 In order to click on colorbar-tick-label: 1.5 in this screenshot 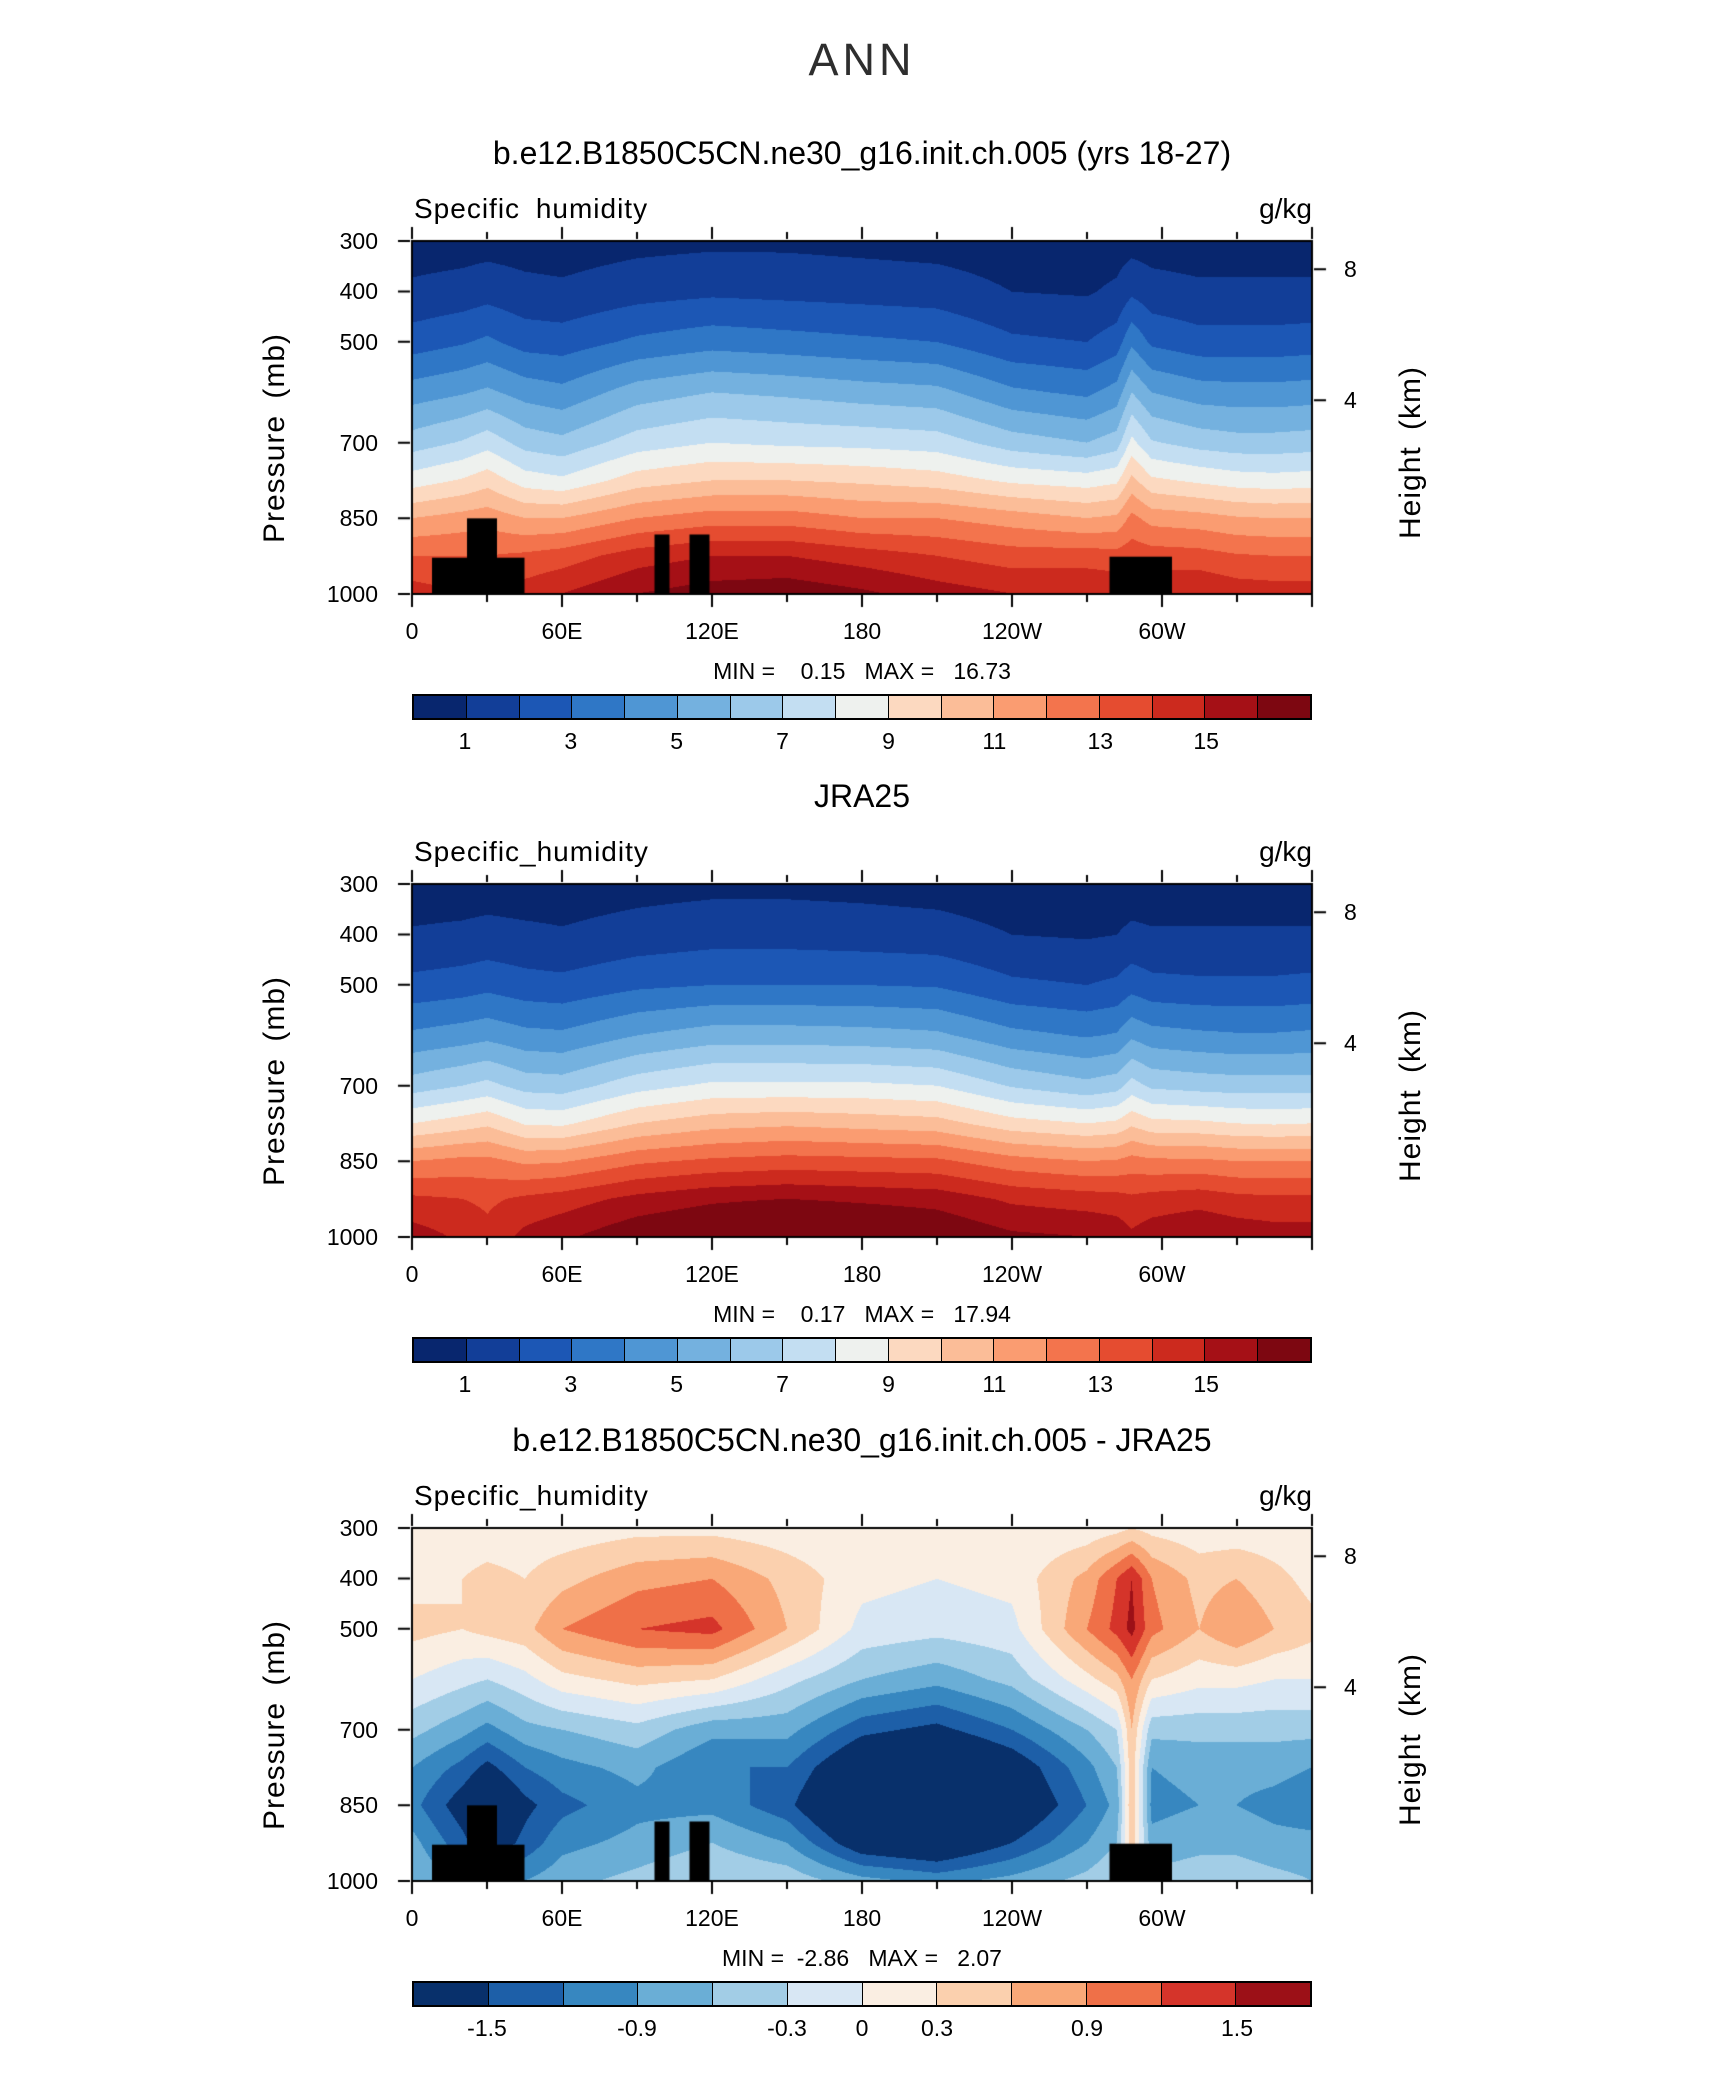, I will do `click(1237, 2028)`.